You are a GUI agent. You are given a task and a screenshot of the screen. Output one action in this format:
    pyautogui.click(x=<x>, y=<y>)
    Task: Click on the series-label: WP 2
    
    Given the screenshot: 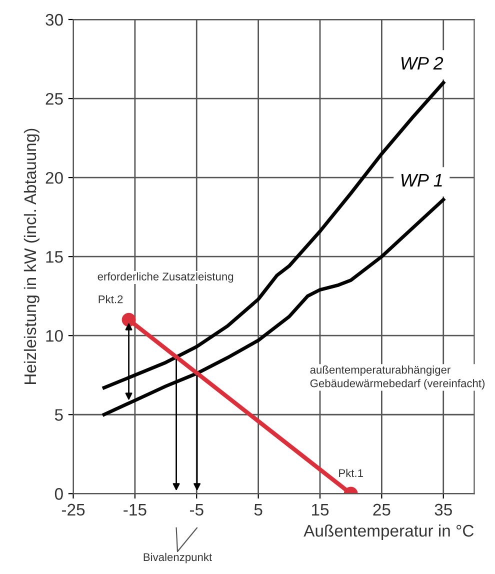 What is the action you would take?
    pyautogui.click(x=422, y=63)
    